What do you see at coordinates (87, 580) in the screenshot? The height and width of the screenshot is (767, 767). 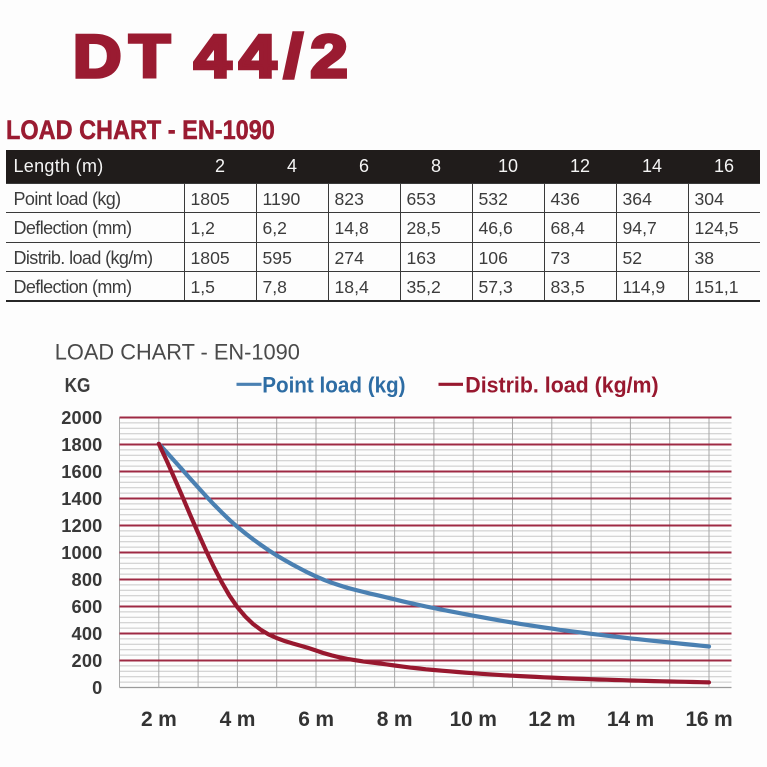 I see `svg-text: 800` at bounding box center [87, 580].